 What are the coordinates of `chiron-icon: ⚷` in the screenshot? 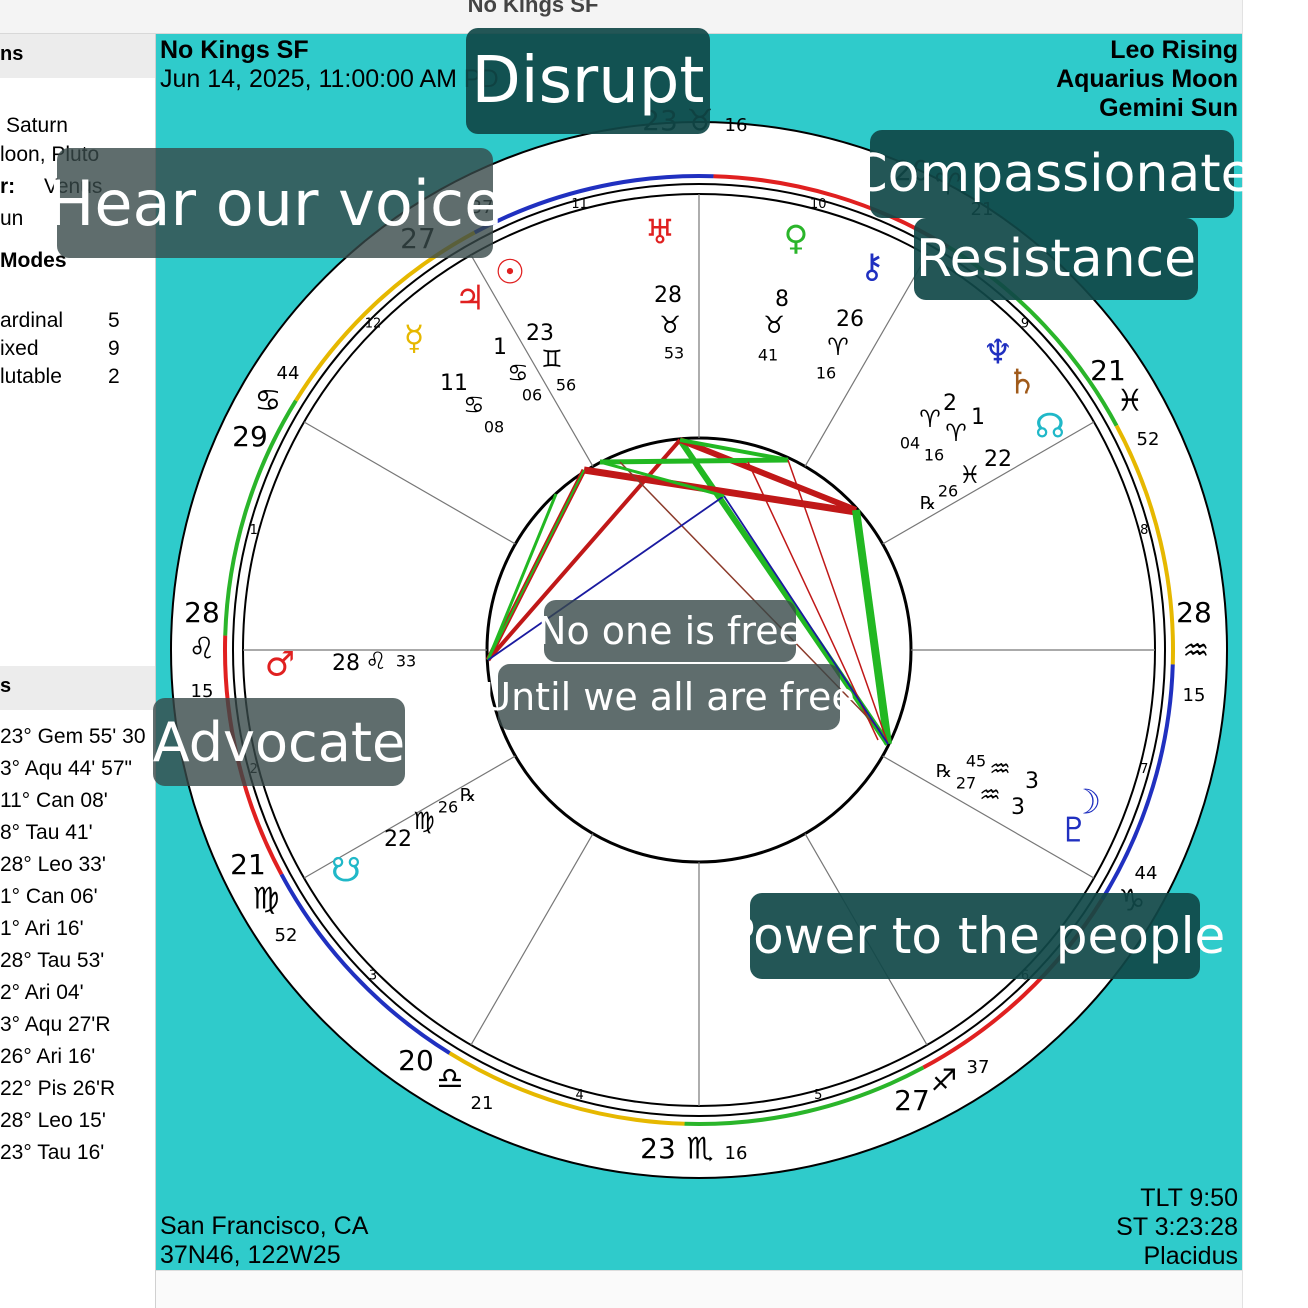 It's located at (872, 267).